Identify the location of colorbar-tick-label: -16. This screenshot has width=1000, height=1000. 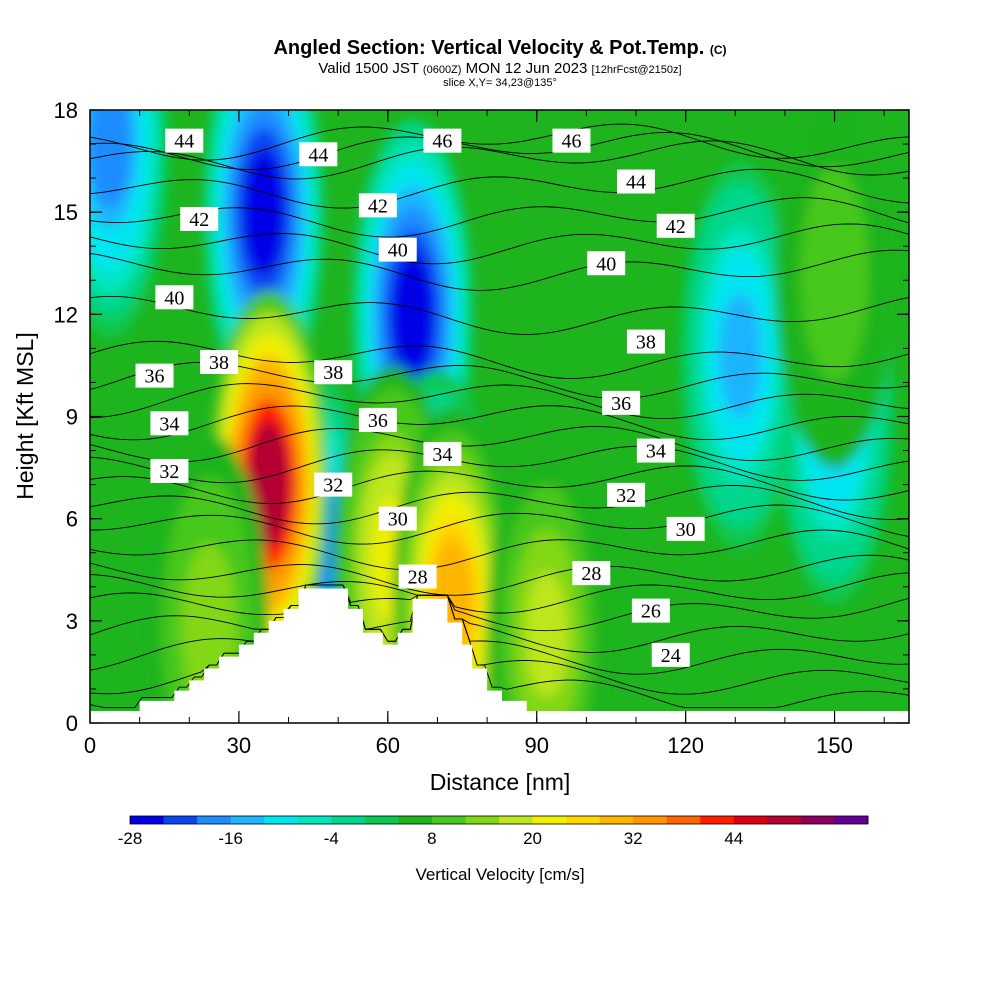
(230, 838).